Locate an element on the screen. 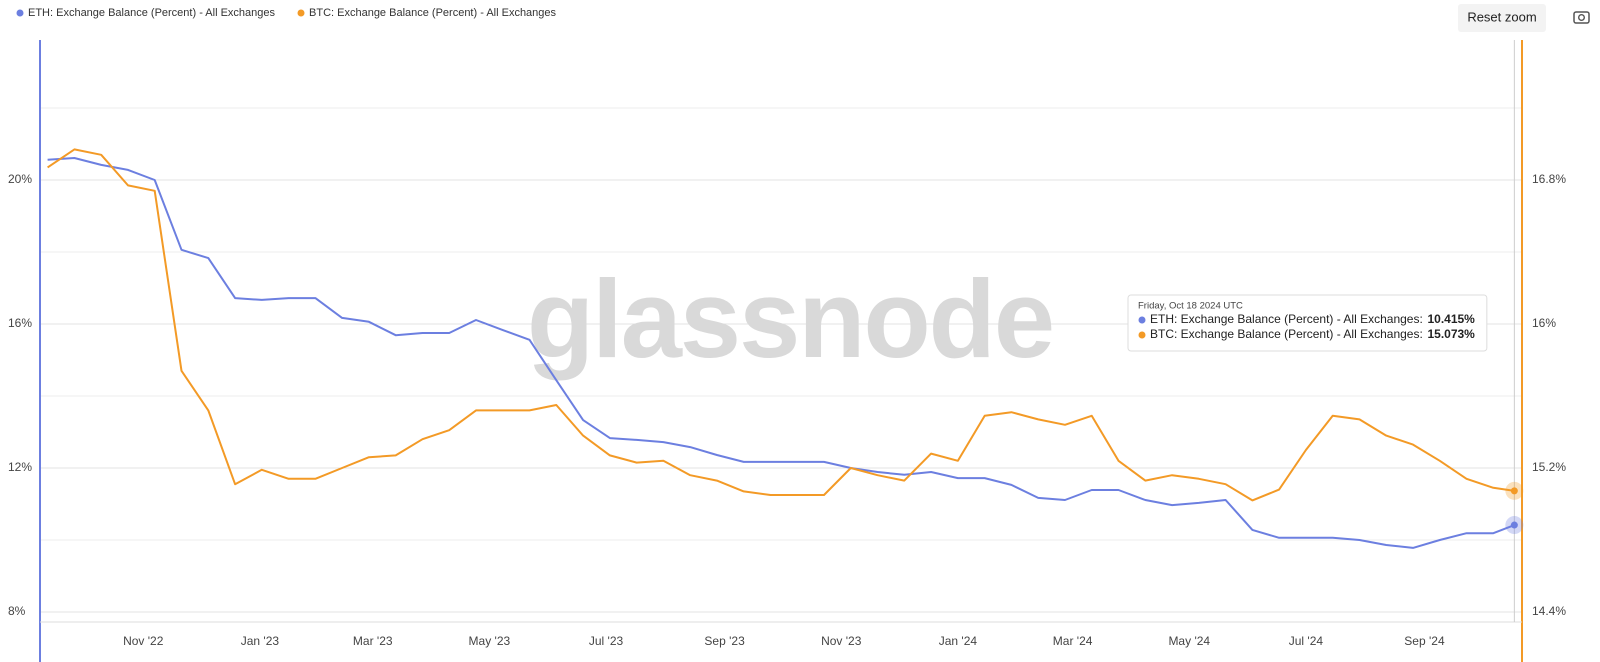  x-tick-label: Jan '24 is located at coordinates (958, 641).